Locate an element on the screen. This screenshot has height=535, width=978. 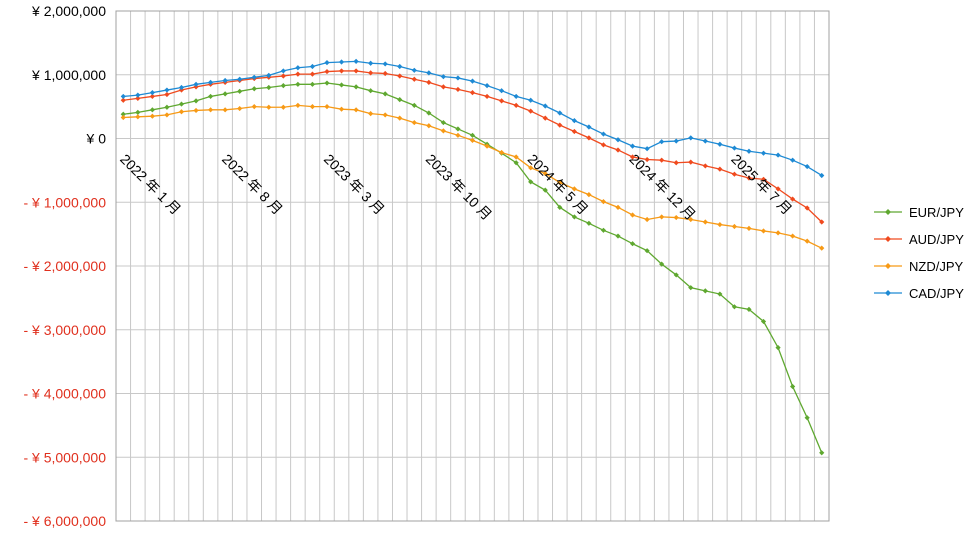
y-tick-label: - ¥ 4,000,000 is located at coordinates (64, 394).